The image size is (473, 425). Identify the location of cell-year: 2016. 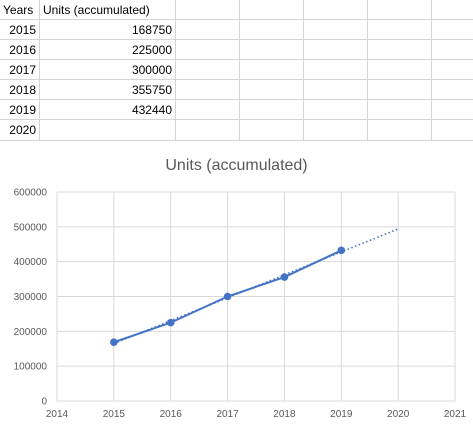
(22, 50).